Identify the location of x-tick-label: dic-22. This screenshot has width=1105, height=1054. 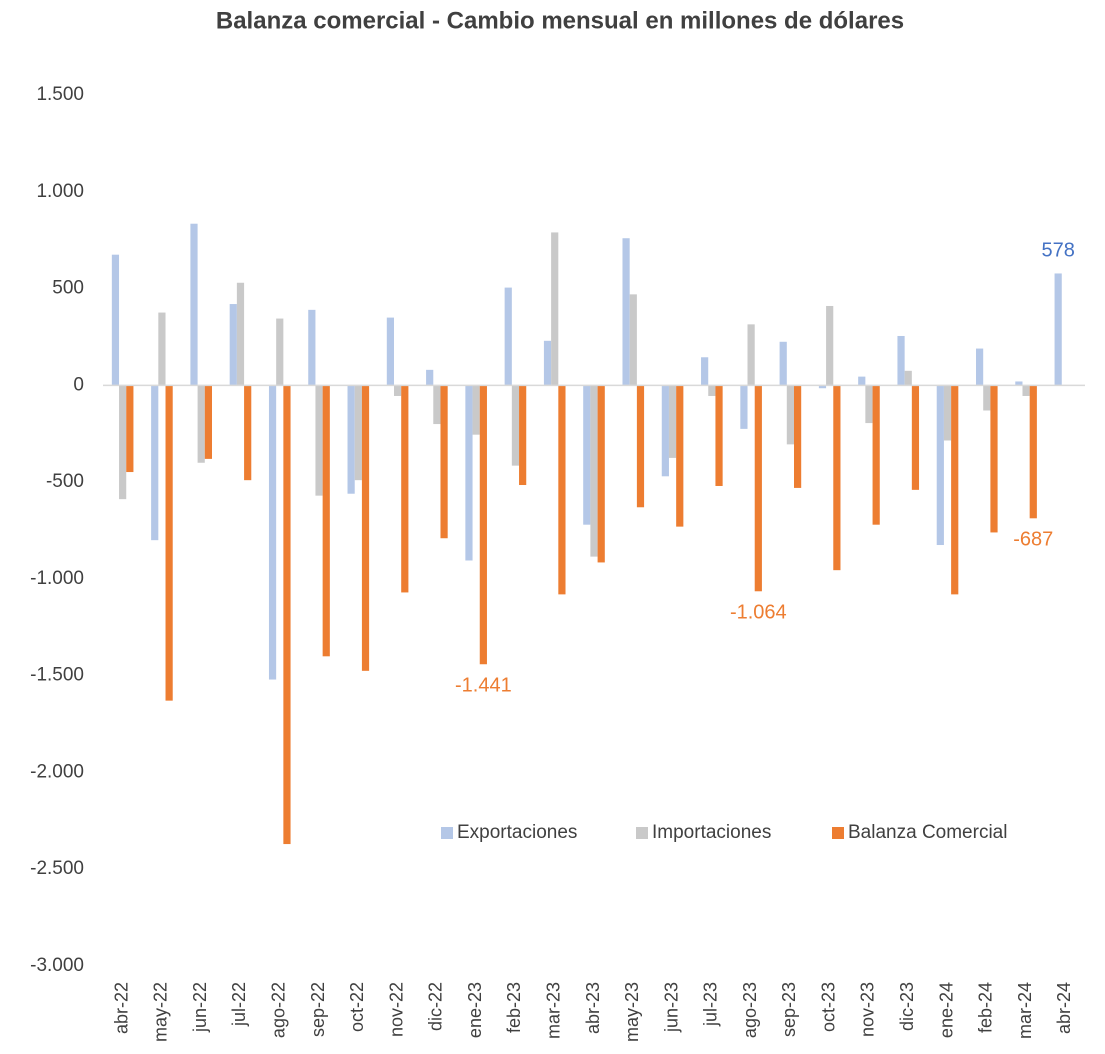
(436, 1006).